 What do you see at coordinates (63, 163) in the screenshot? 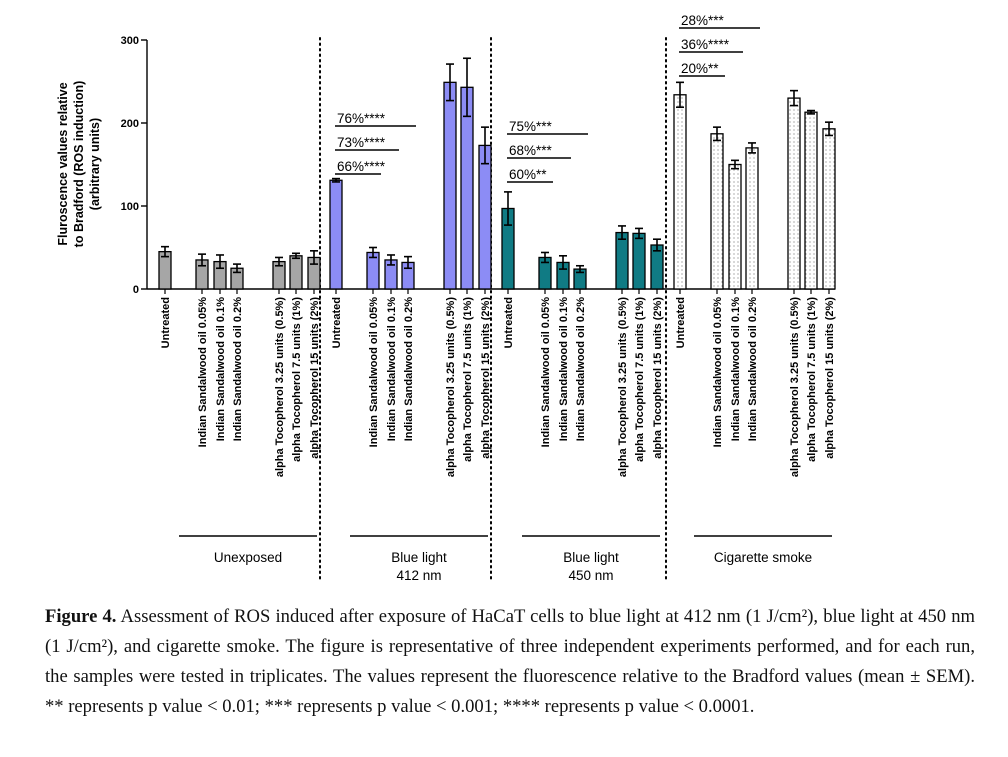
I see `y-axis-title-line: Fluroscence values relative` at bounding box center [63, 163].